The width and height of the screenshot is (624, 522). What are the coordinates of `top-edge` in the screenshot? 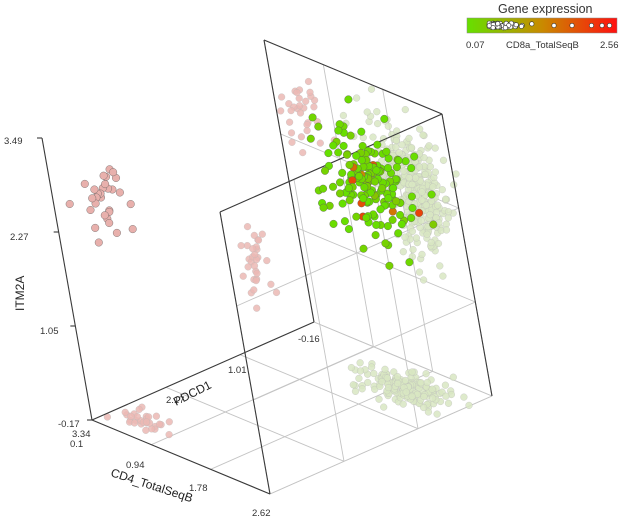 It's located at (353, 77).